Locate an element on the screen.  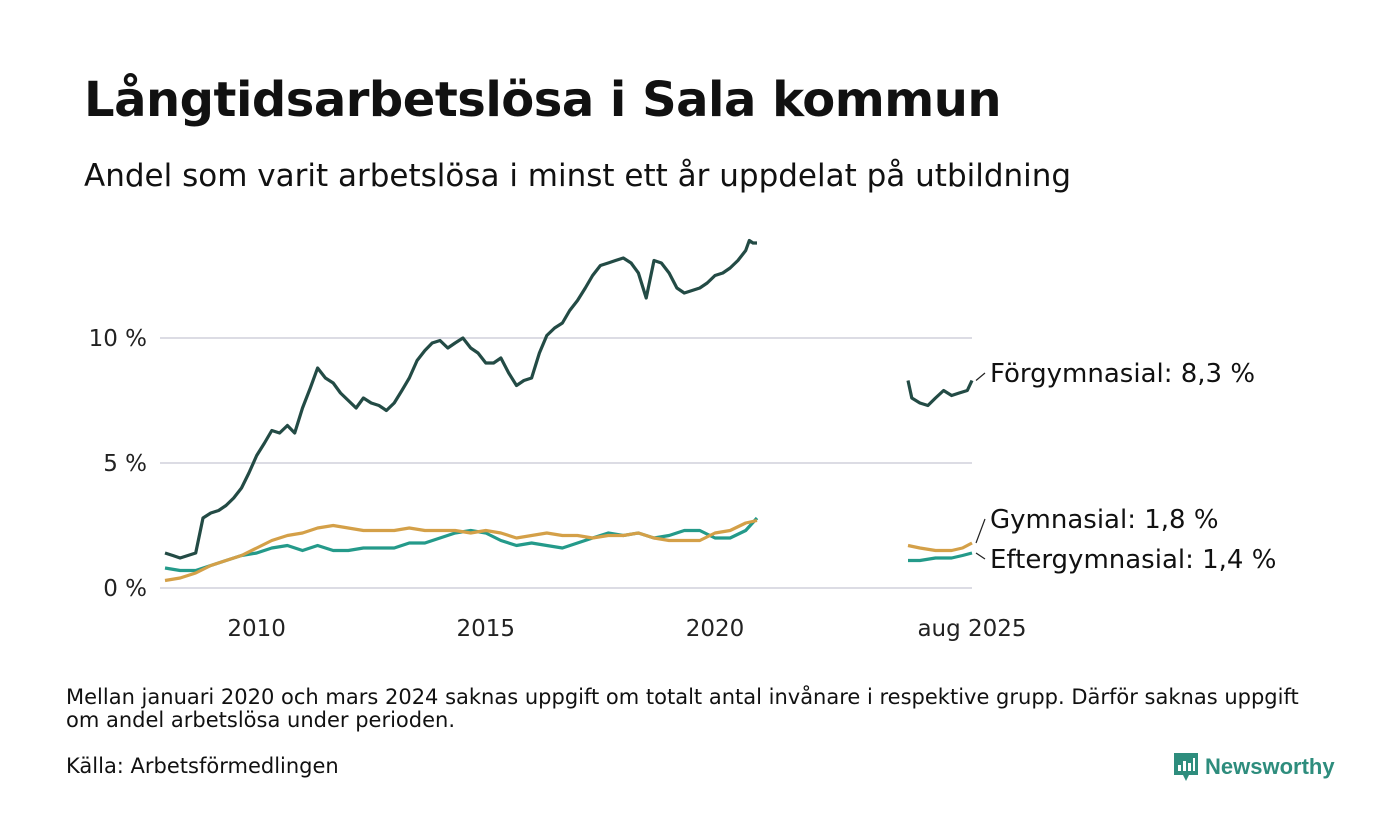
x-axis-tick-labels: 2010 2015 2020 aug 2025 is located at coordinates (626, 629).